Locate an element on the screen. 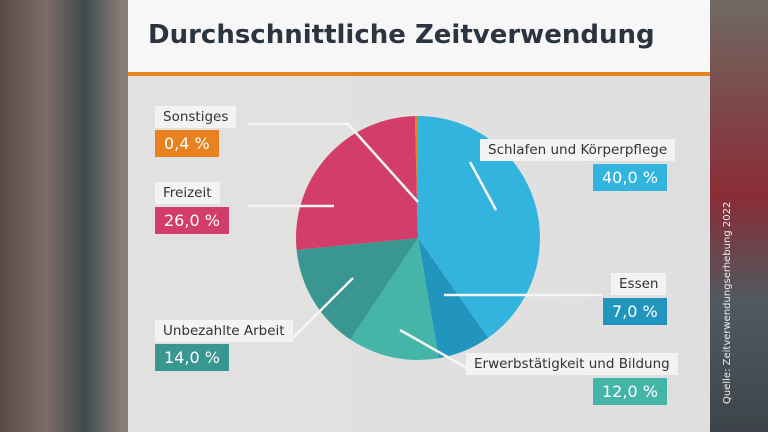  value-unbezahlte-arbeit: 14,0 % is located at coordinates (192, 357).